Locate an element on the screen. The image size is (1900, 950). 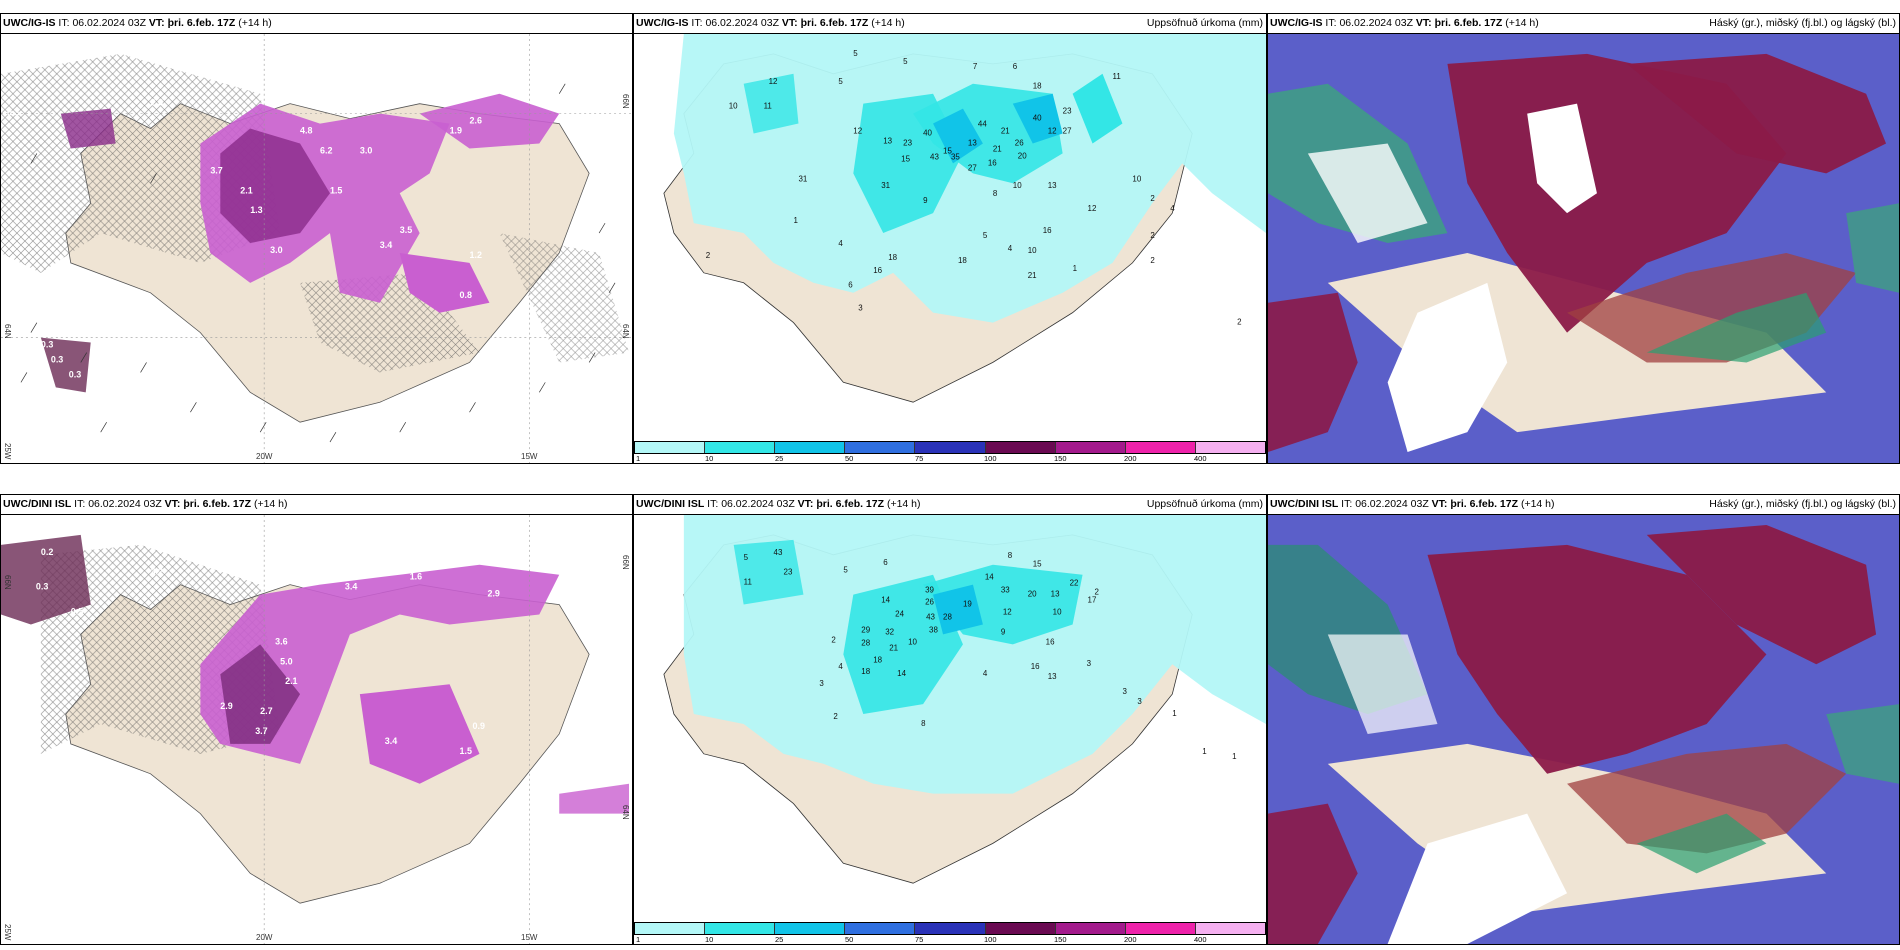
precip-value: 3 is located at coordinates (821, 683).